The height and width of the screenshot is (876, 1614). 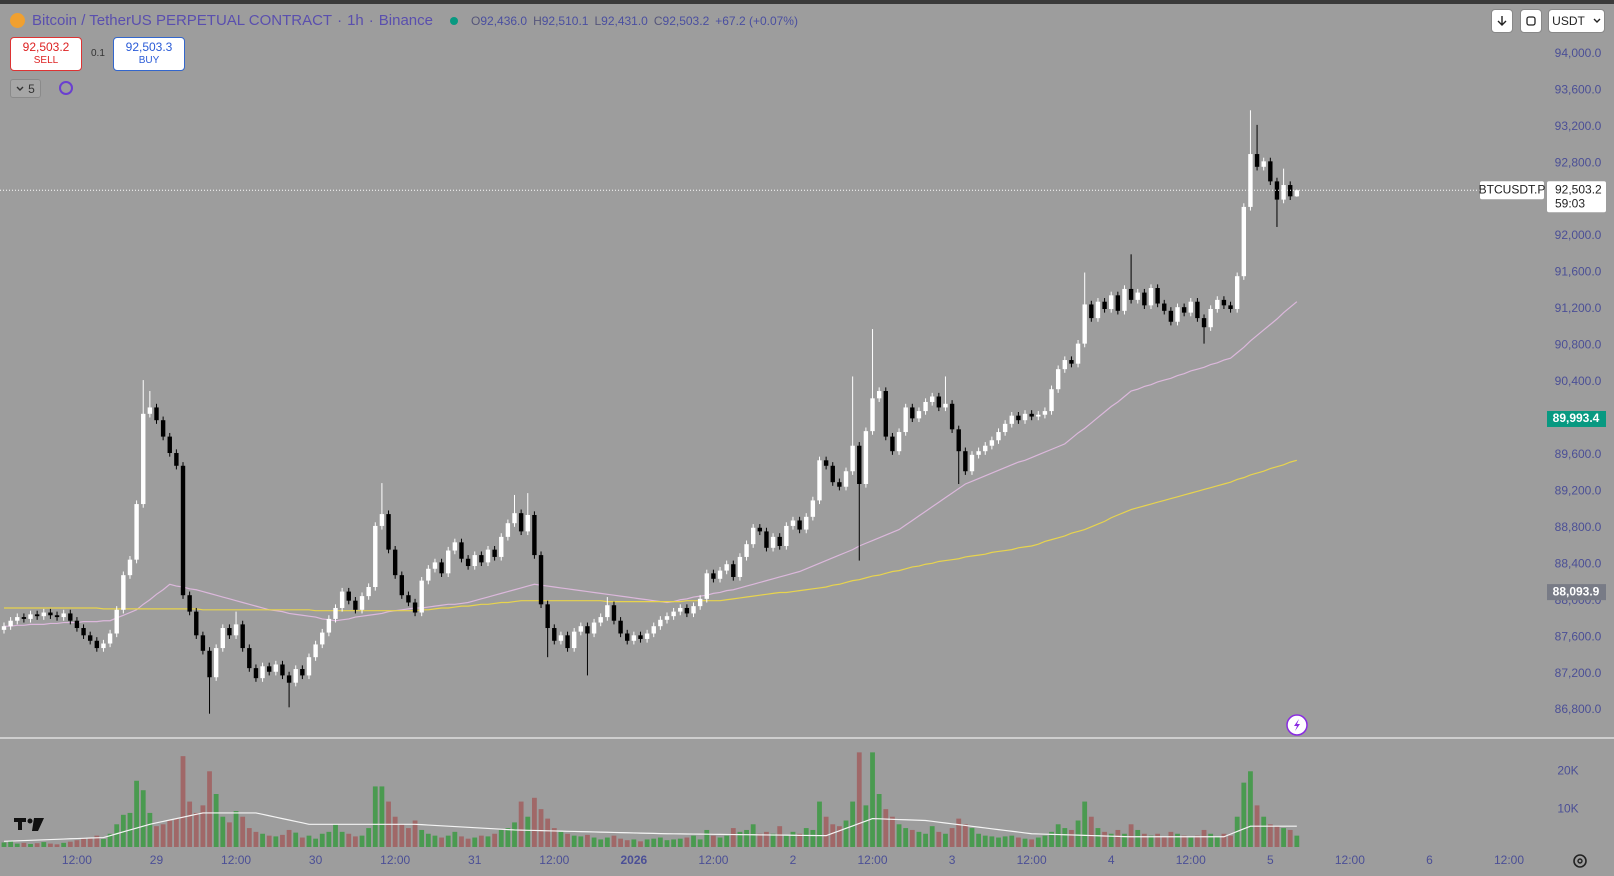 I want to click on x-tick-label: 3, so click(x=952, y=860).